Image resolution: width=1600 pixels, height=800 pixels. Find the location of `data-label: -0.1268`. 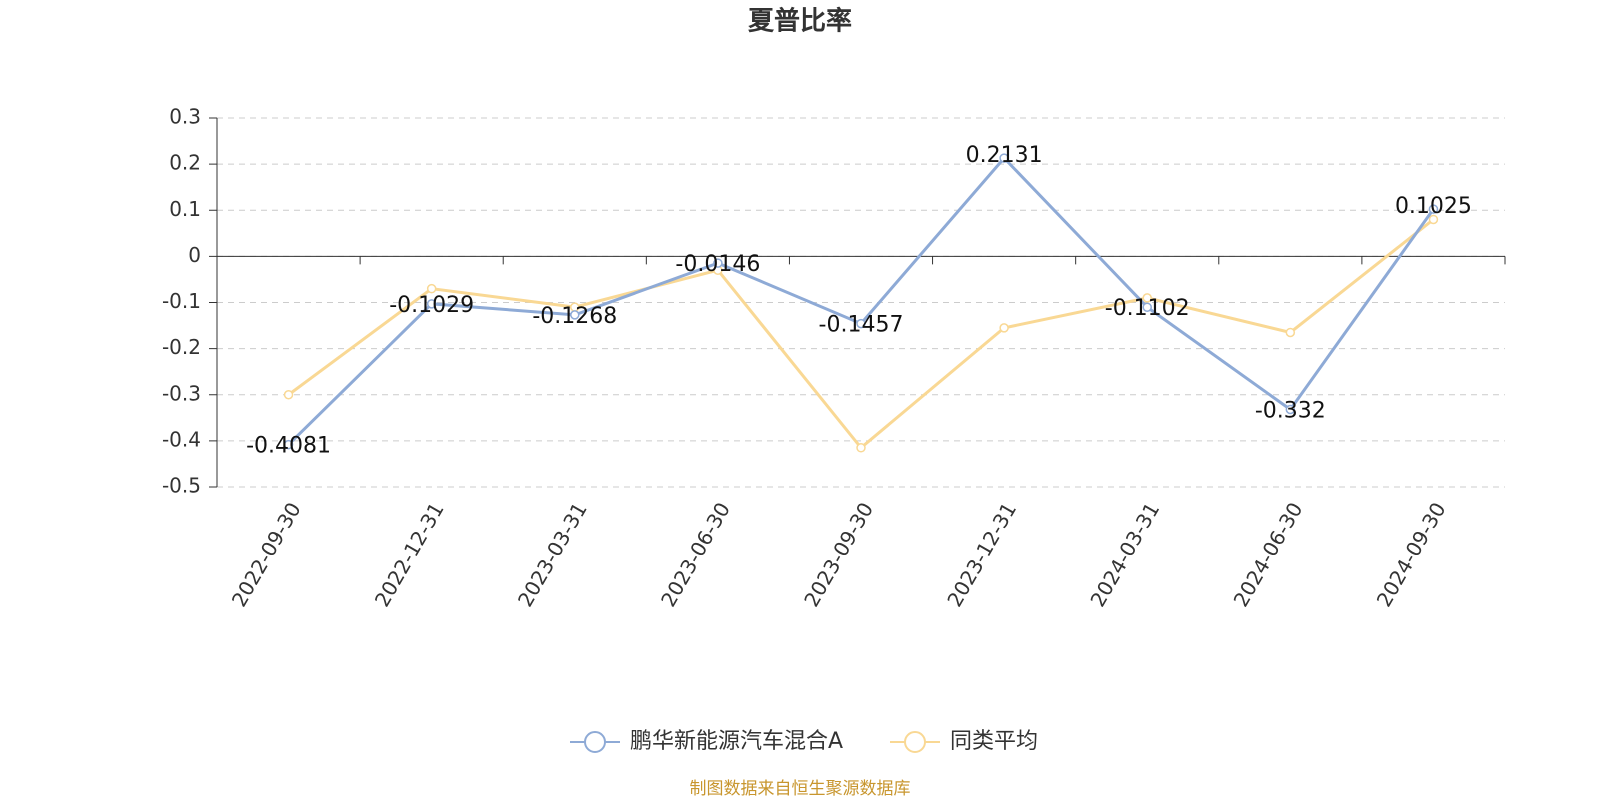

data-label: -0.1268 is located at coordinates (574, 316).